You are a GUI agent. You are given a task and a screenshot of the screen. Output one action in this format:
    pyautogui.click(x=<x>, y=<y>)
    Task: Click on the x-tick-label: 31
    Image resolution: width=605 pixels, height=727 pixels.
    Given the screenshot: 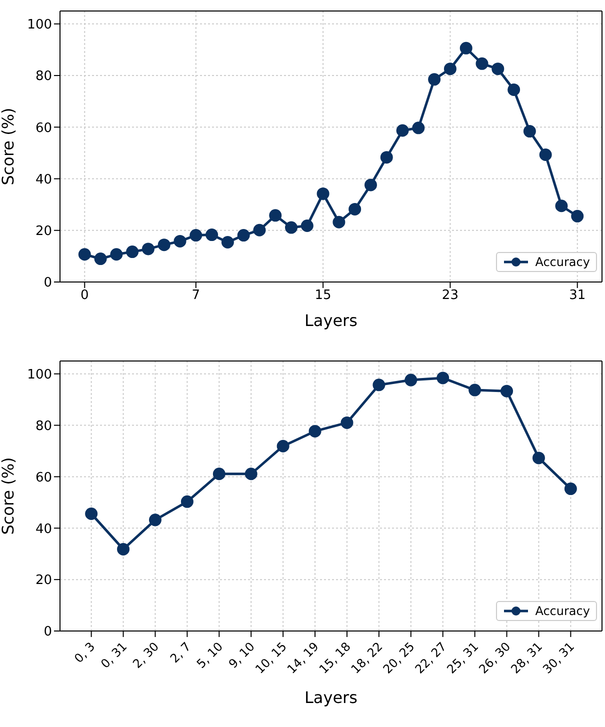 What is the action you would take?
    pyautogui.click(x=577, y=296)
    